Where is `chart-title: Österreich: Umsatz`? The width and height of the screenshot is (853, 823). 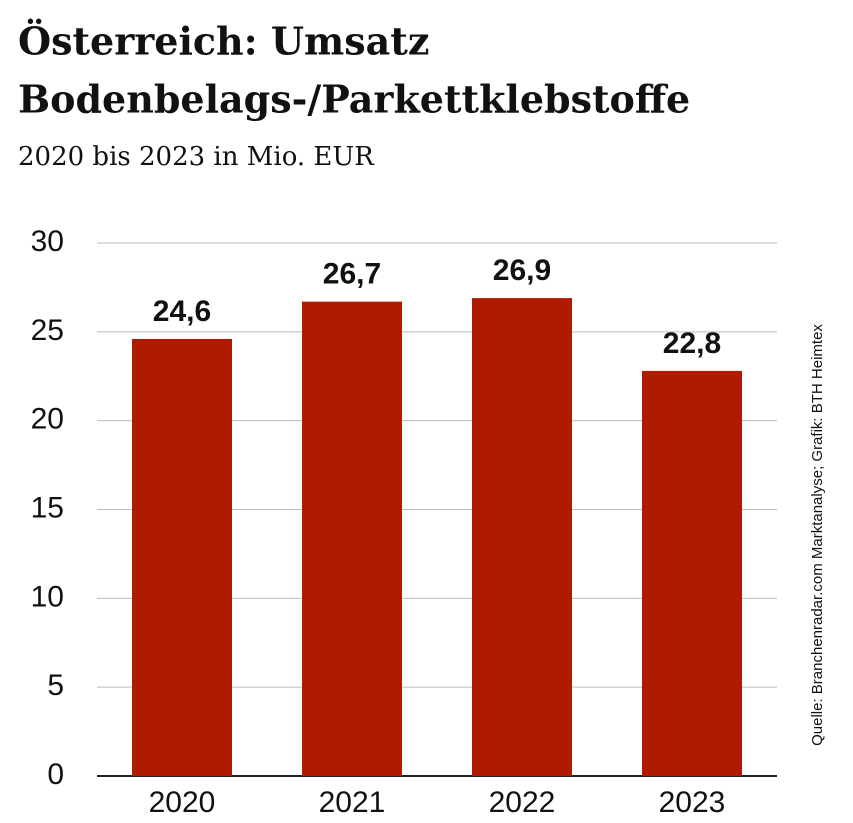
chart-title: Österreich: Umsatz is located at coordinates (223, 41).